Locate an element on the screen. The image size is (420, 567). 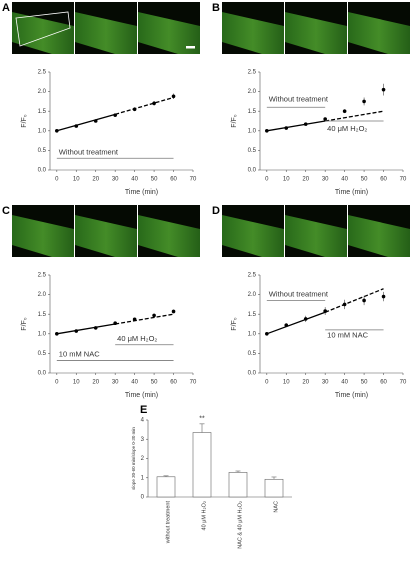
x-tick-label: 40 μM H₂O₂ is located at coordinates (204, 515).